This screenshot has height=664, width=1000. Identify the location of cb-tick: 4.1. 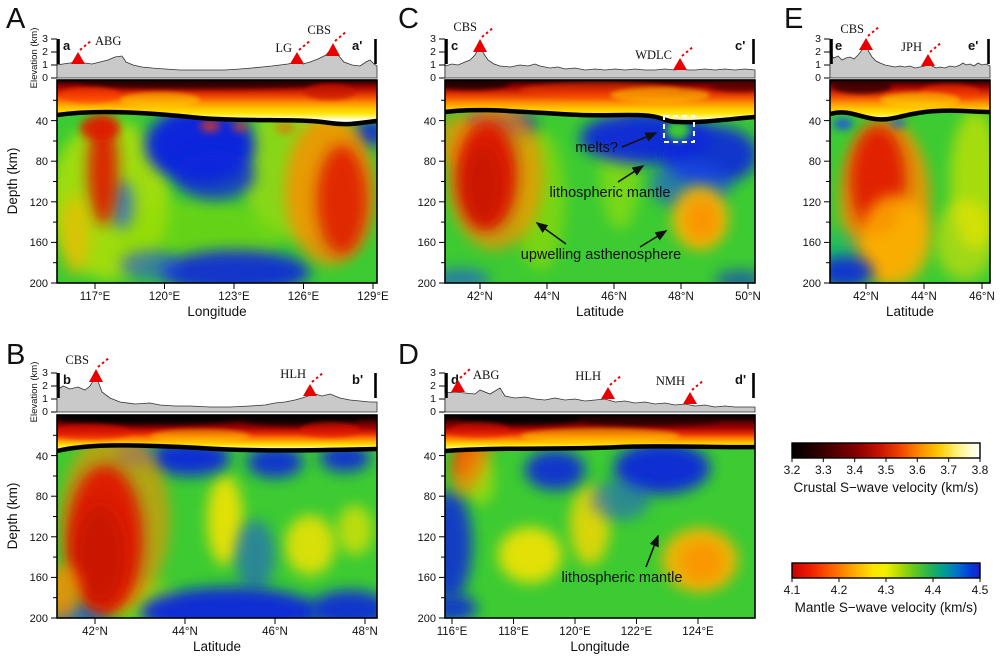
(792, 590).